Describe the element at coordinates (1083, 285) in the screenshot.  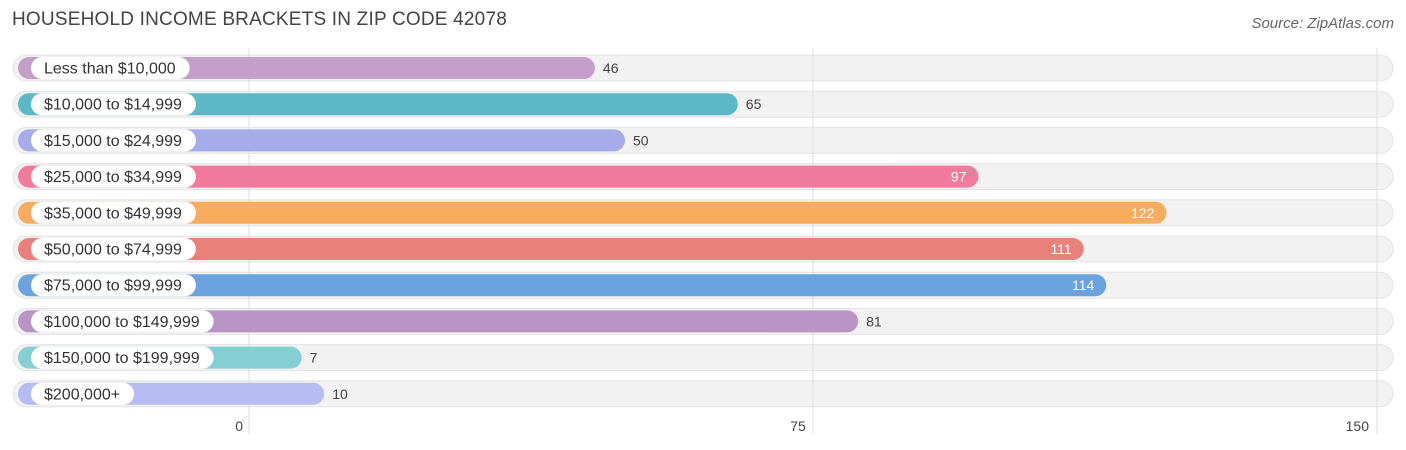
I see `value-label: 114` at that location.